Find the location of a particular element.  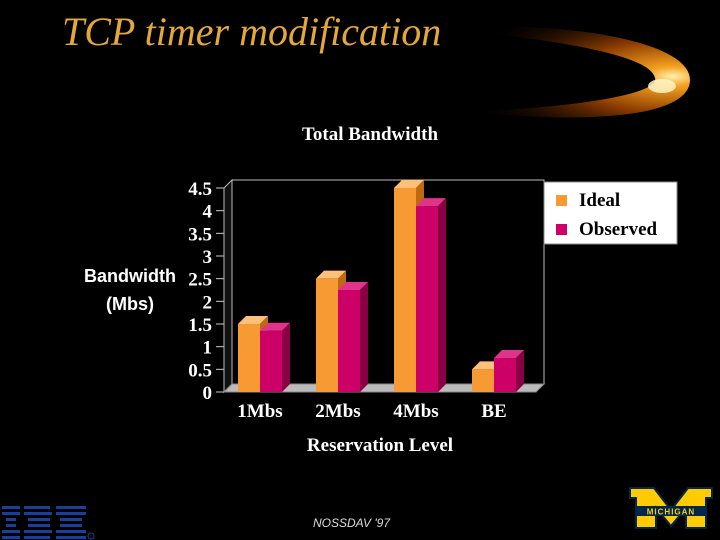

x-tick-label: 1Mbs is located at coordinates (259, 411).